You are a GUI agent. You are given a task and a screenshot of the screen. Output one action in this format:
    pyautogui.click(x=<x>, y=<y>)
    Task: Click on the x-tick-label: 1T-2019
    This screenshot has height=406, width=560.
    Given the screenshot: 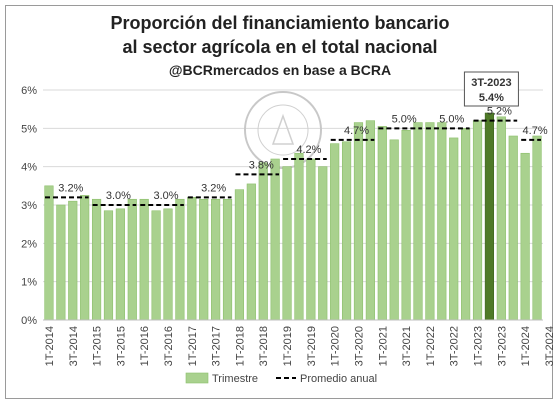 What is the action you would take?
    pyautogui.click(x=288, y=346)
    